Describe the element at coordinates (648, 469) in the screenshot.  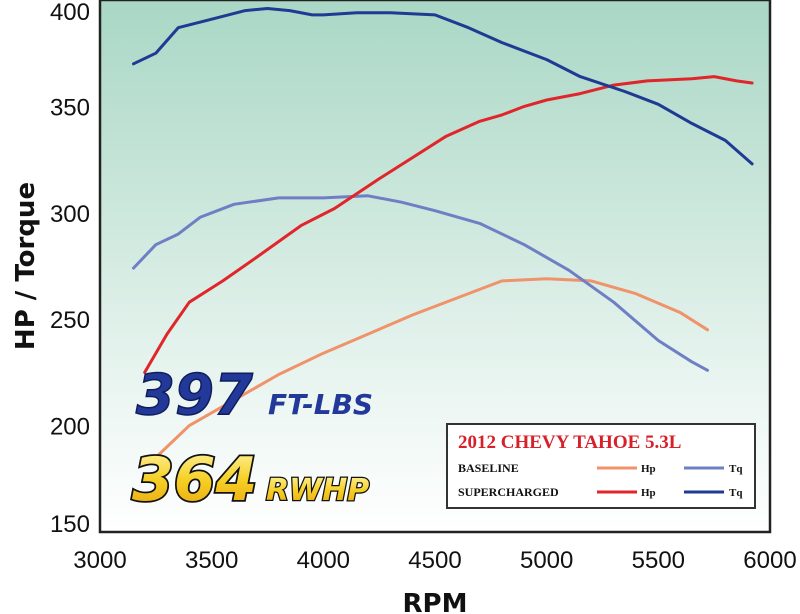
I see `legend-baseline-hp-label: Hp` at that location.